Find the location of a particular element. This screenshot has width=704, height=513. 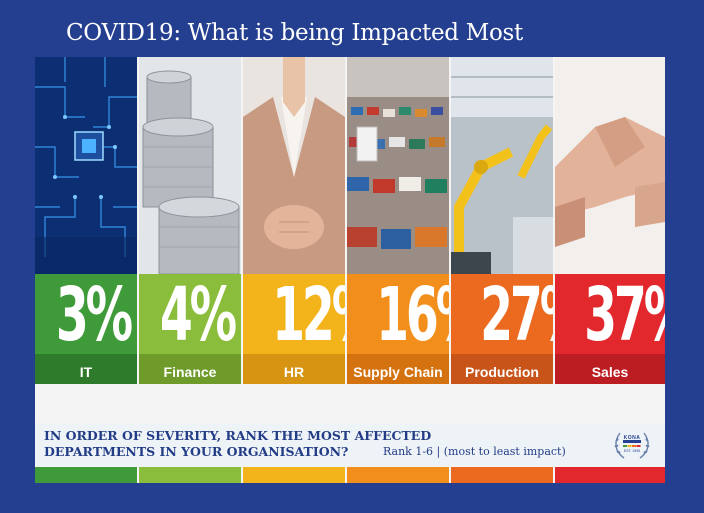

percent-value: 3% is located at coordinates (94, 315).